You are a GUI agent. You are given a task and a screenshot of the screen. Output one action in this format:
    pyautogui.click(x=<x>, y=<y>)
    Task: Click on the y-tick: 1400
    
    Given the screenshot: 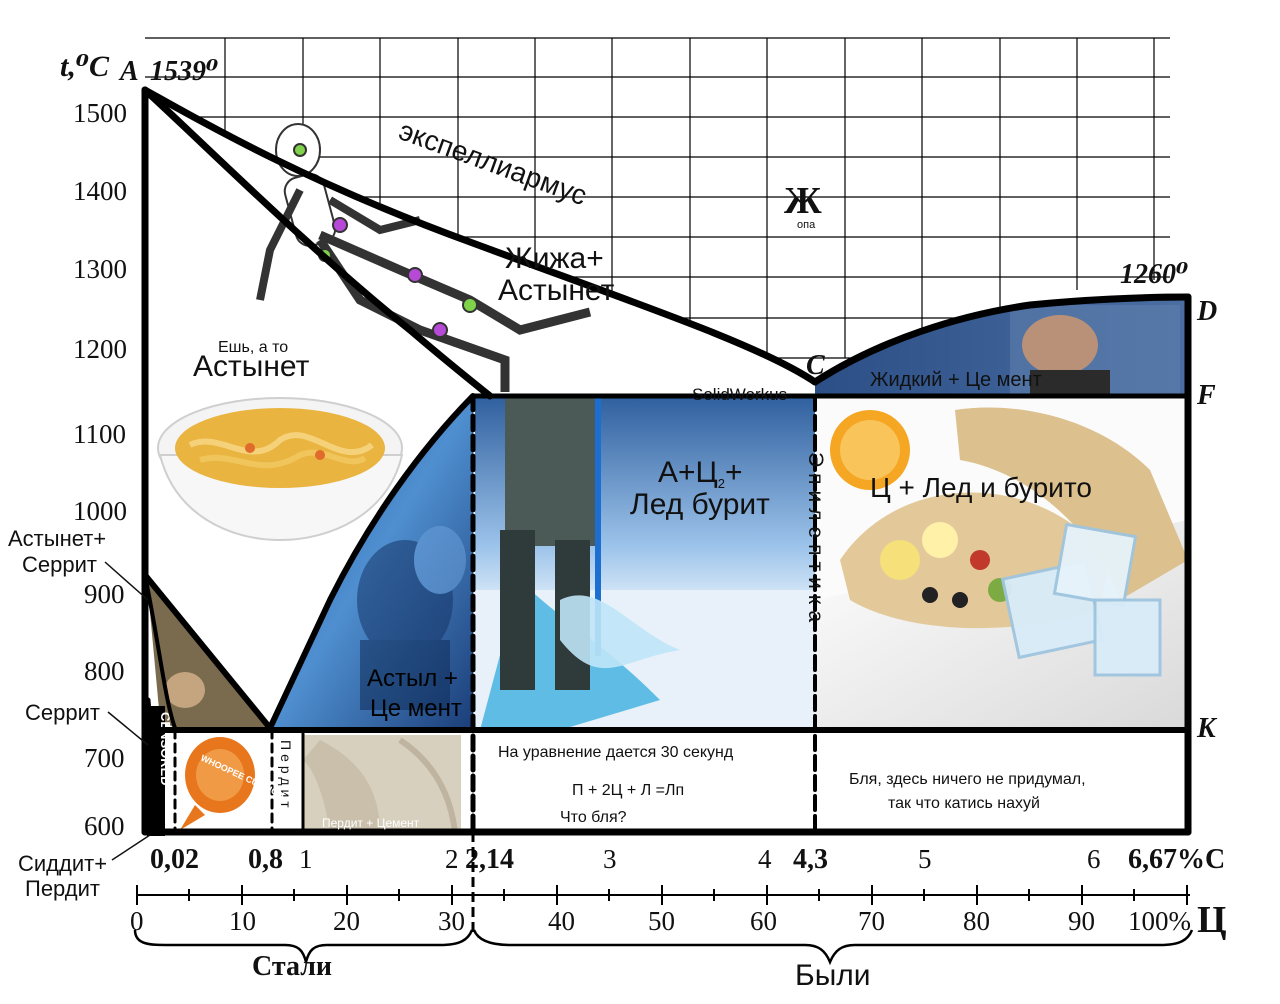 What is the action you would take?
    pyautogui.click(x=100, y=191)
    